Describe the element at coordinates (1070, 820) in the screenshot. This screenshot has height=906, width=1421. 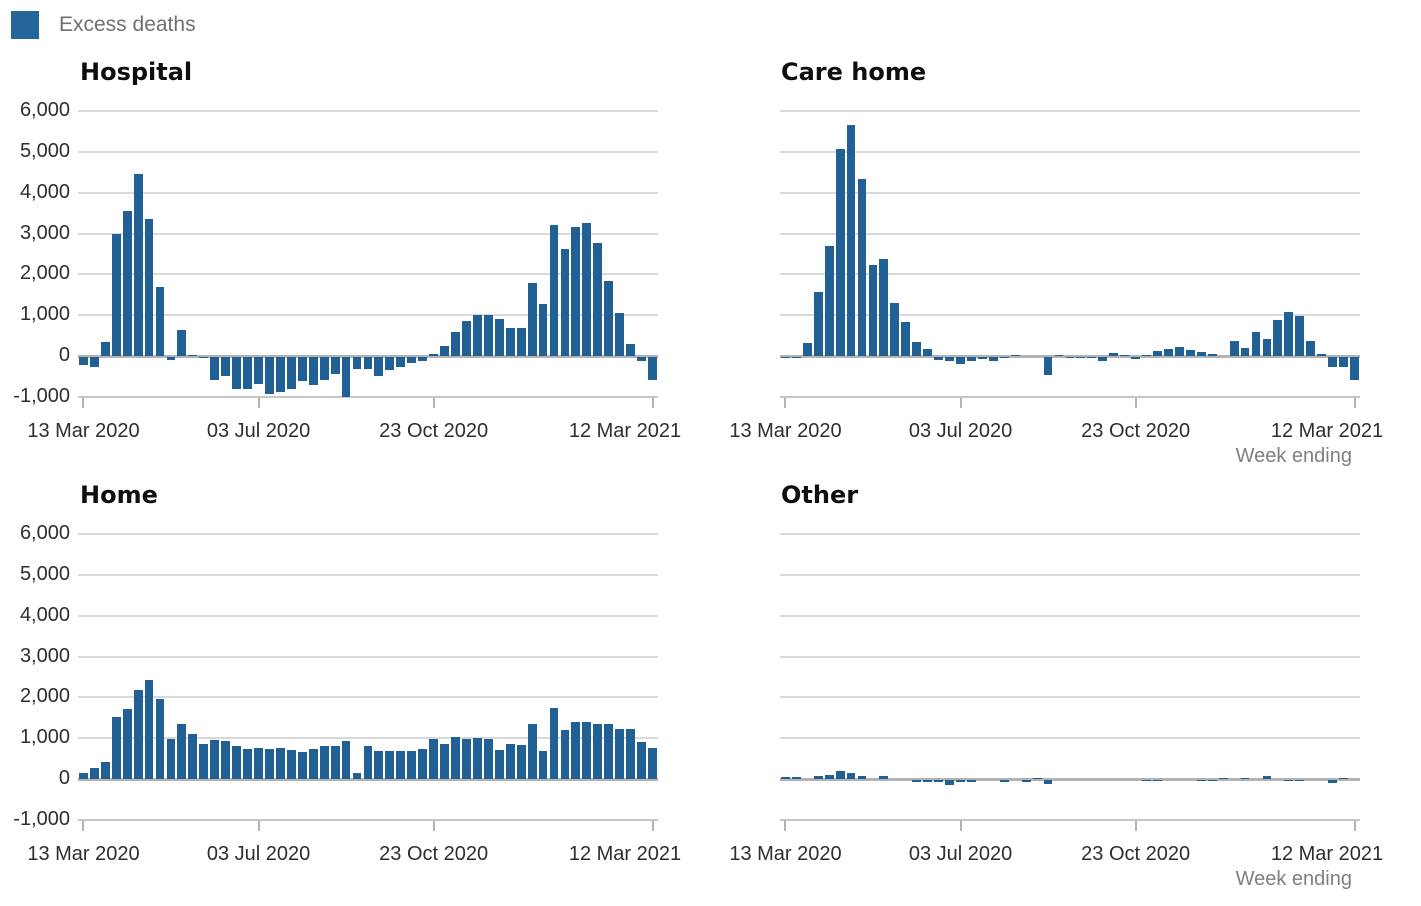
I see `x-axis-line` at that location.